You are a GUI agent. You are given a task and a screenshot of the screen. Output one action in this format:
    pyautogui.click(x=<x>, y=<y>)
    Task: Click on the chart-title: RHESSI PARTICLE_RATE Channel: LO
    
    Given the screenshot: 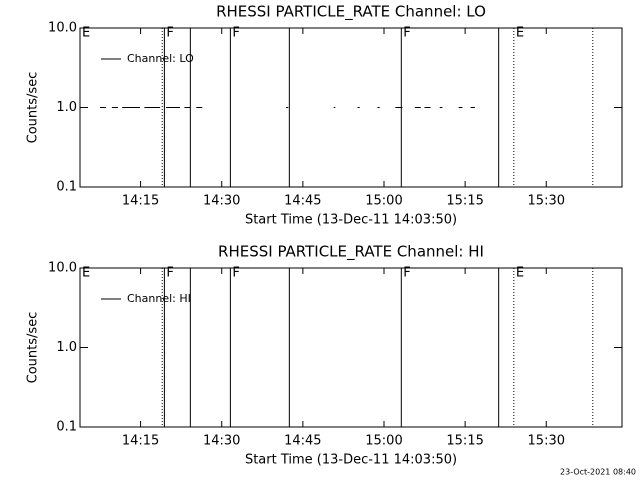 What is the action you would take?
    pyautogui.click(x=351, y=12)
    